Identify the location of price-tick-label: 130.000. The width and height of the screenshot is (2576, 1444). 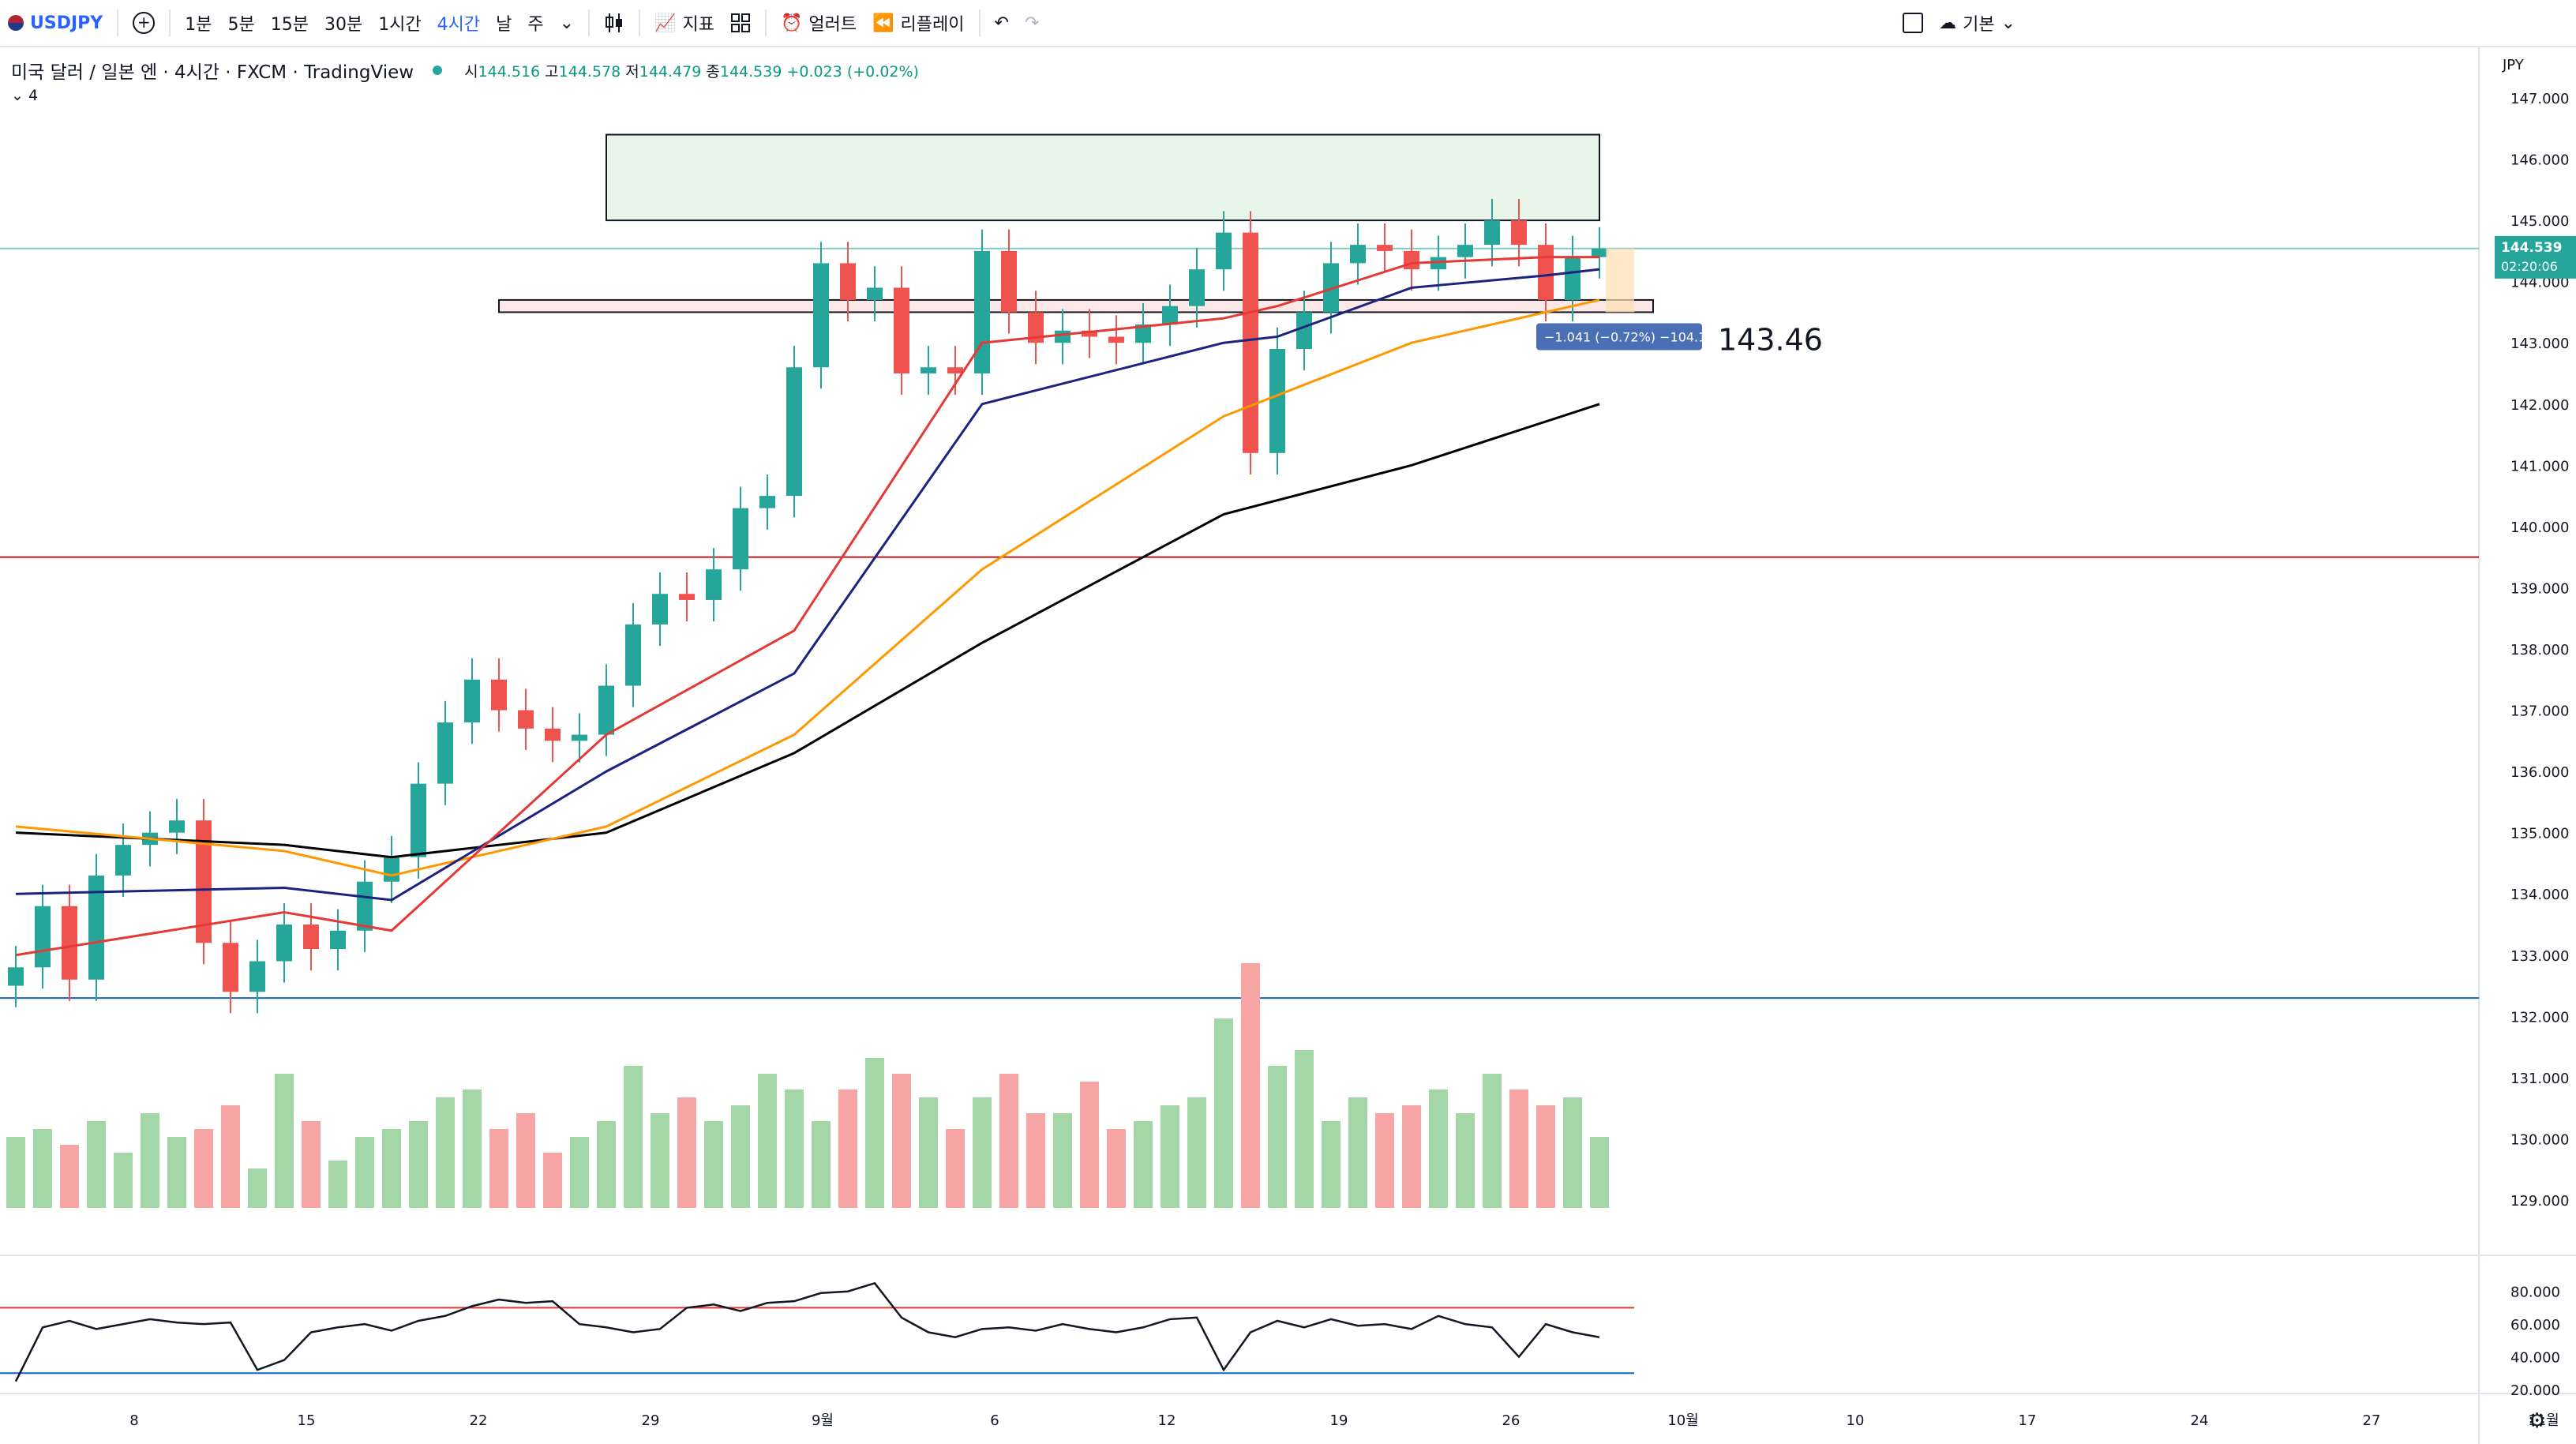
(2539, 1139).